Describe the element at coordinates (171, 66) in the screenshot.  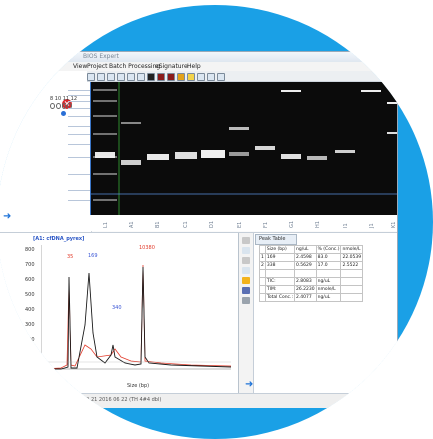
I see `menu-esignature: eSignature` at that location.